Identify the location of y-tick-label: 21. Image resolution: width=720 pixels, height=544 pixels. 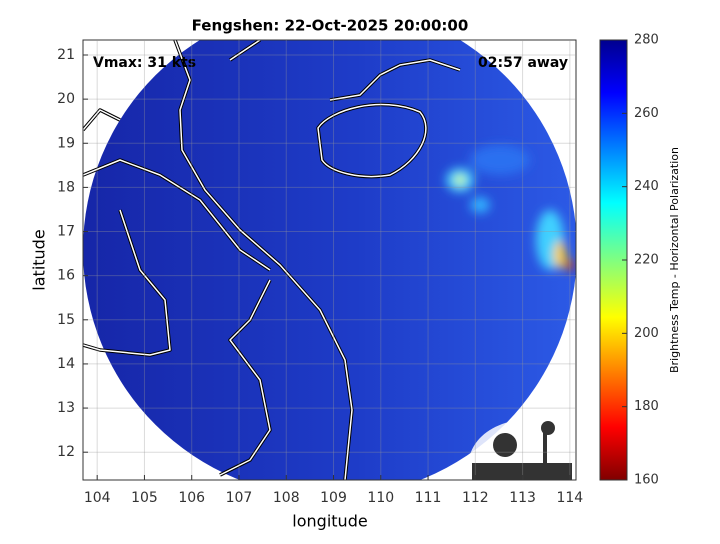
(66, 55).